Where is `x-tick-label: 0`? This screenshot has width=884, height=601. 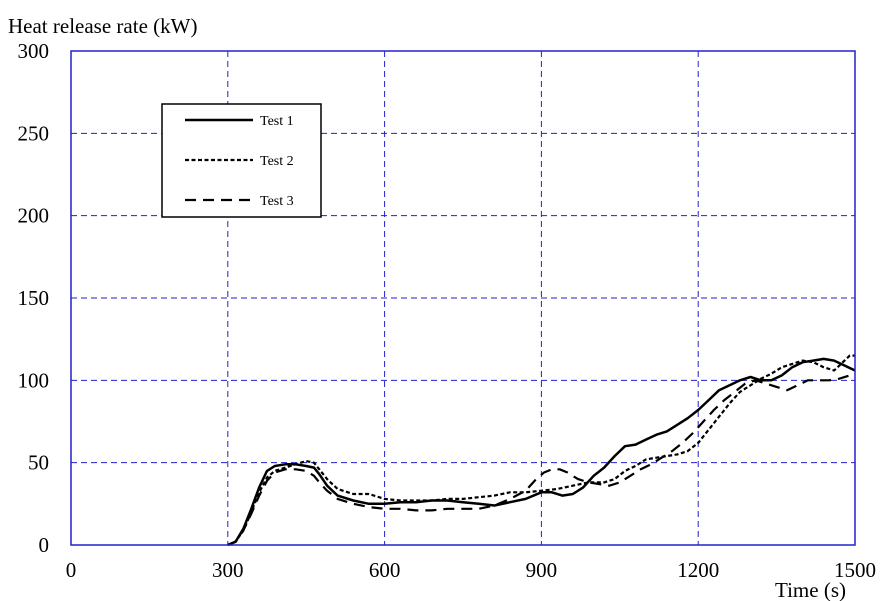 x-tick-label: 0 is located at coordinates (71, 570).